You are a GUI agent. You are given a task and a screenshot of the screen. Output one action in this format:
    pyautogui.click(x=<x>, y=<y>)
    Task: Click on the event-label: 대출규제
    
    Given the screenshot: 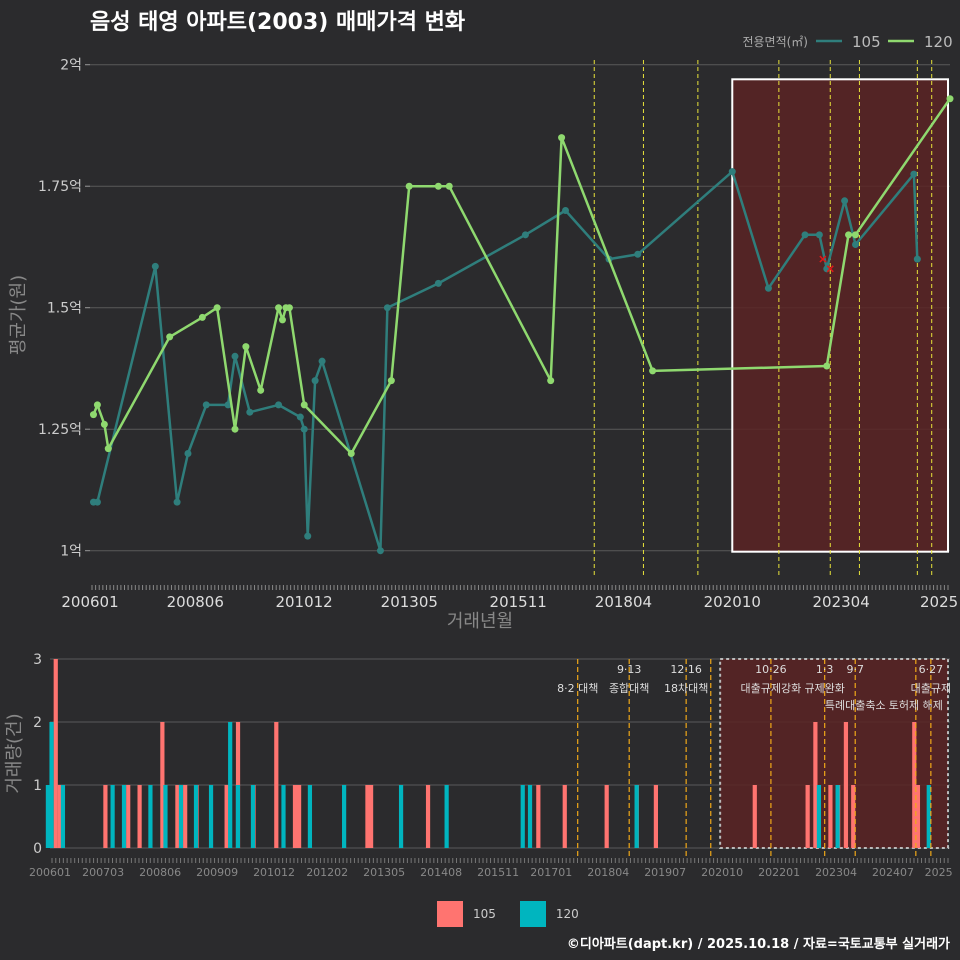 What is the action you would take?
    pyautogui.click(x=931, y=688)
    